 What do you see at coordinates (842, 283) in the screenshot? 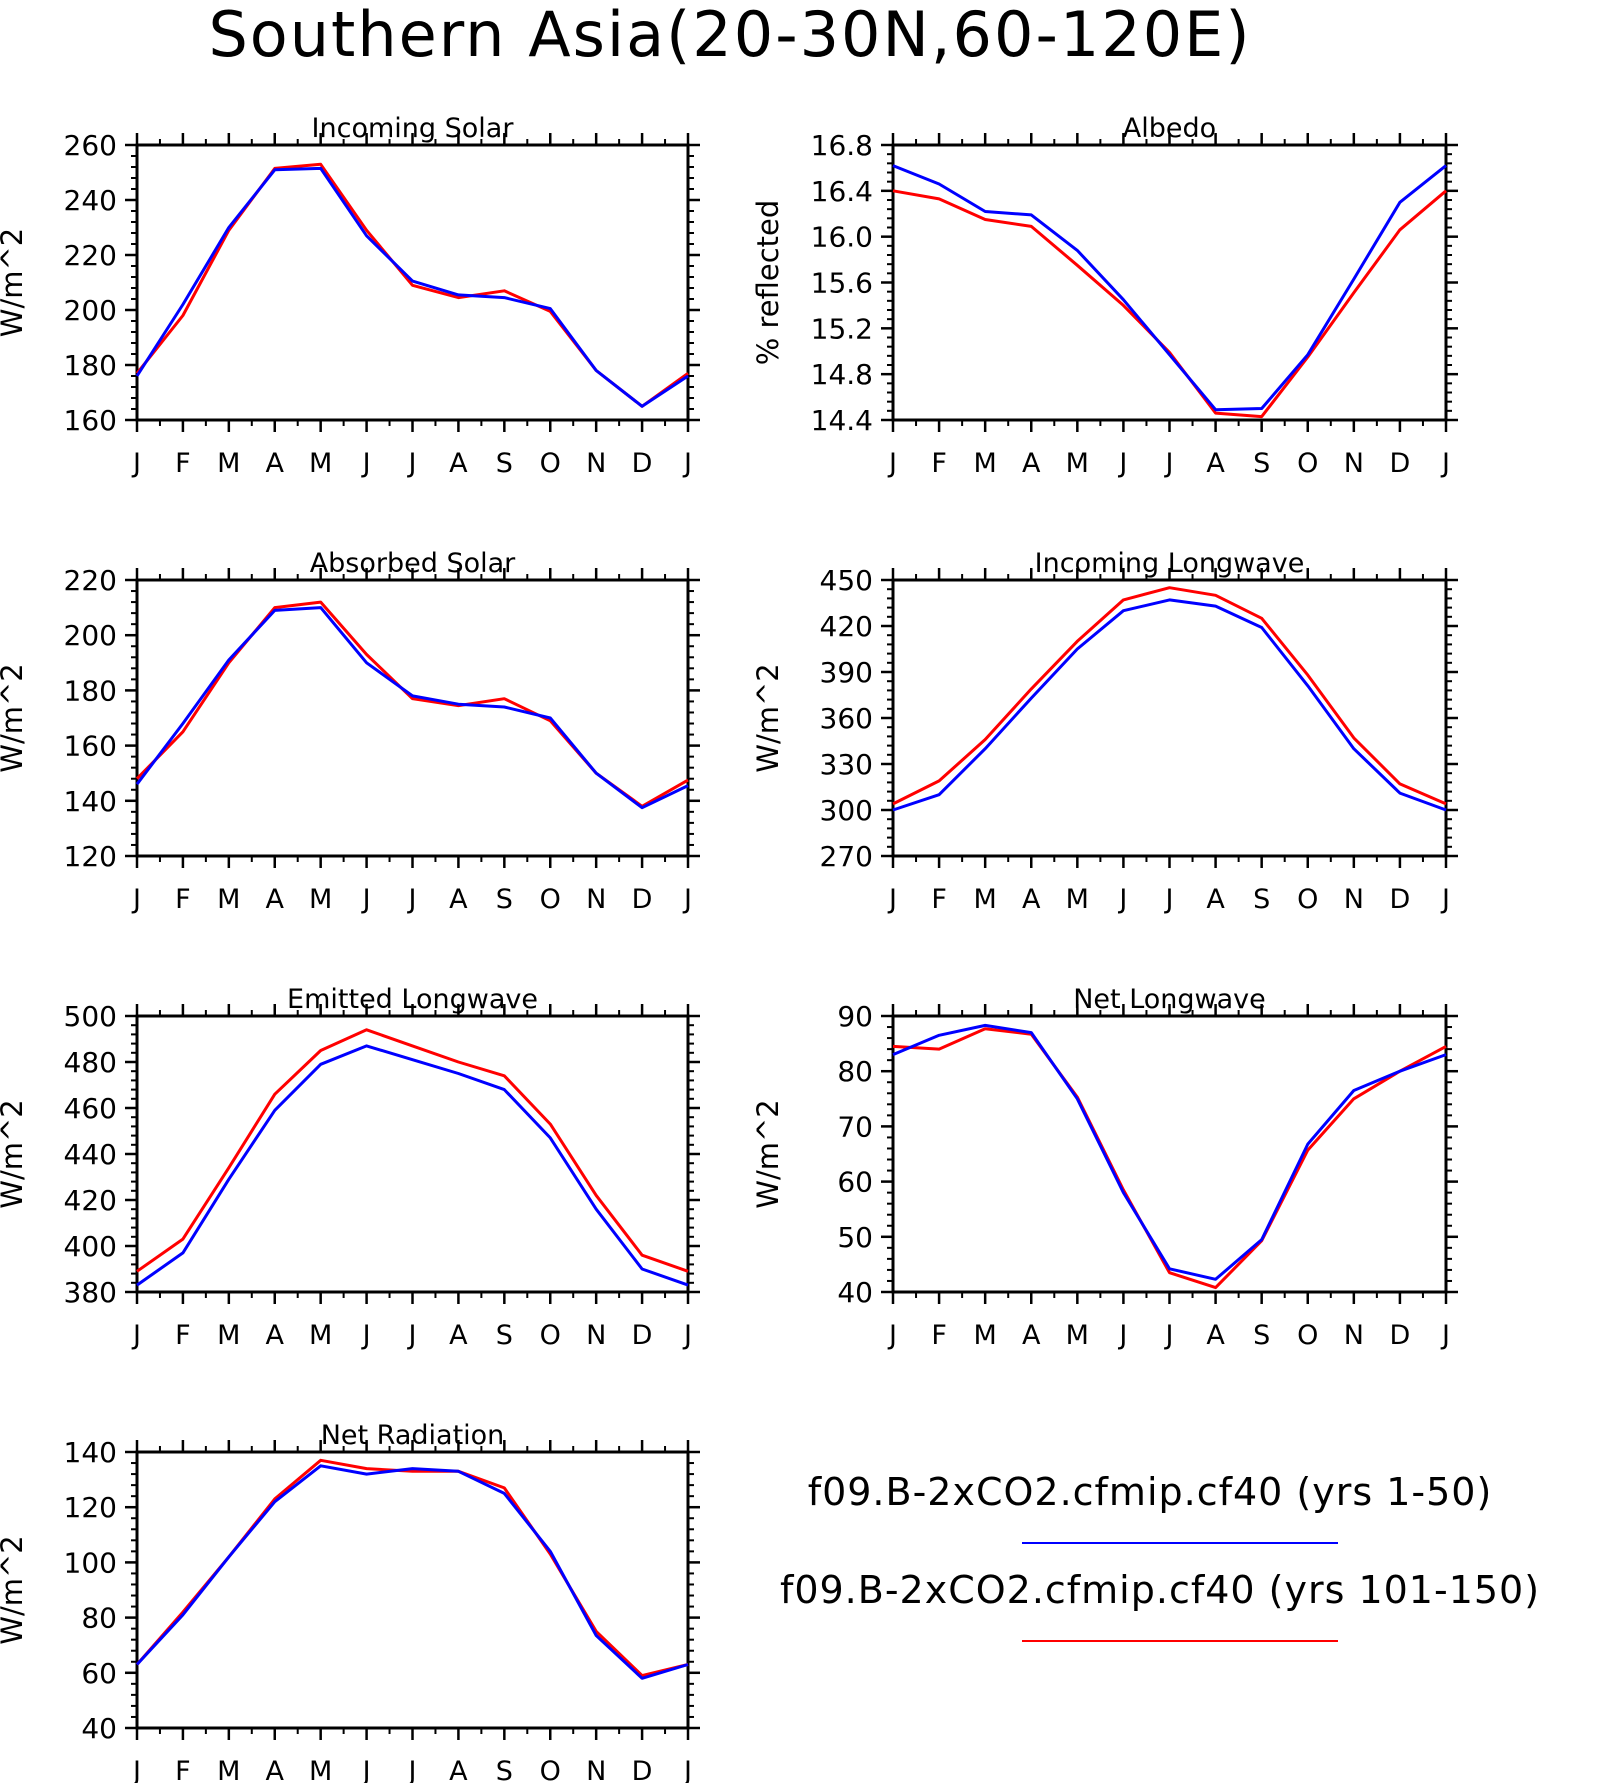
I see `y-tick-label: 15.6` at bounding box center [842, 283].